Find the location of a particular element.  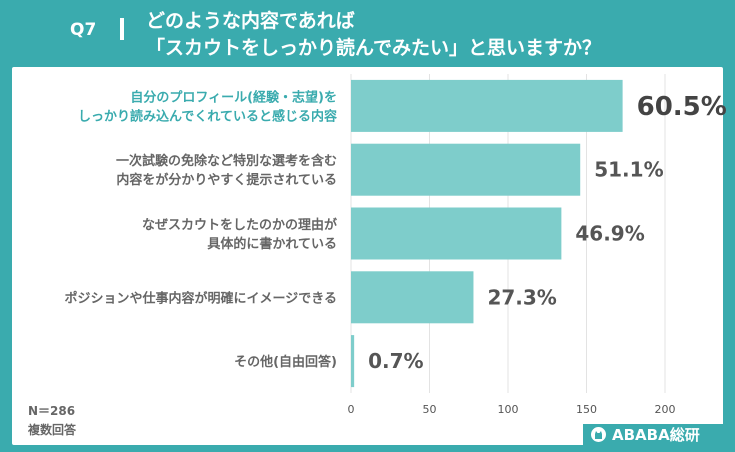

value-label: 0.7% is located at coordinates (395, 361).